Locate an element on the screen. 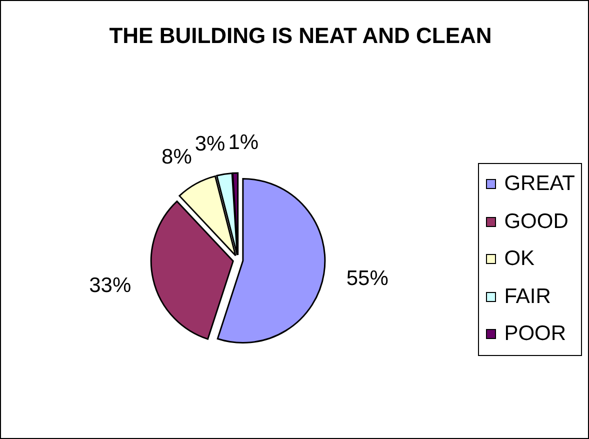 The image size is (589, 439). legend-label: GOOD is located at coordinates (536, 222).